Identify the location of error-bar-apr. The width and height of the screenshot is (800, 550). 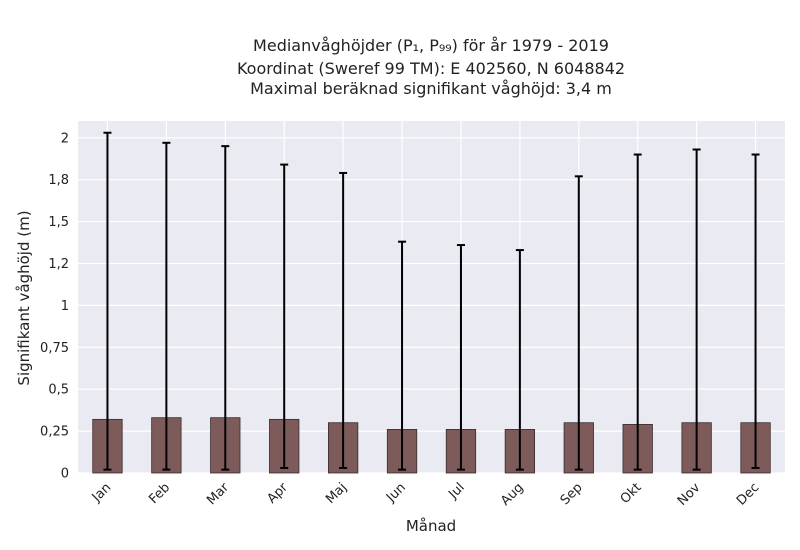
(284, 316).